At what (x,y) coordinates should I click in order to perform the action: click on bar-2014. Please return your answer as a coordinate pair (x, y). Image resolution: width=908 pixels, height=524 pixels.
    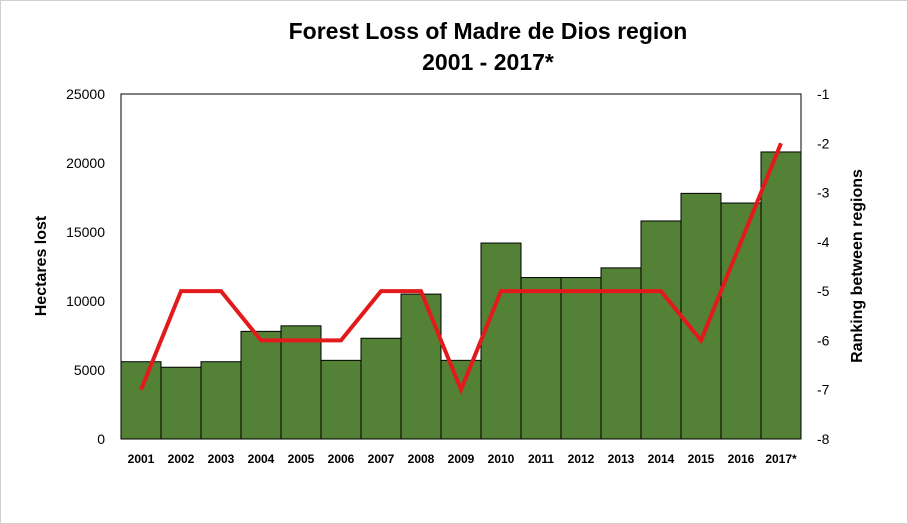
    Looking at the image, I should click on (661, 330).